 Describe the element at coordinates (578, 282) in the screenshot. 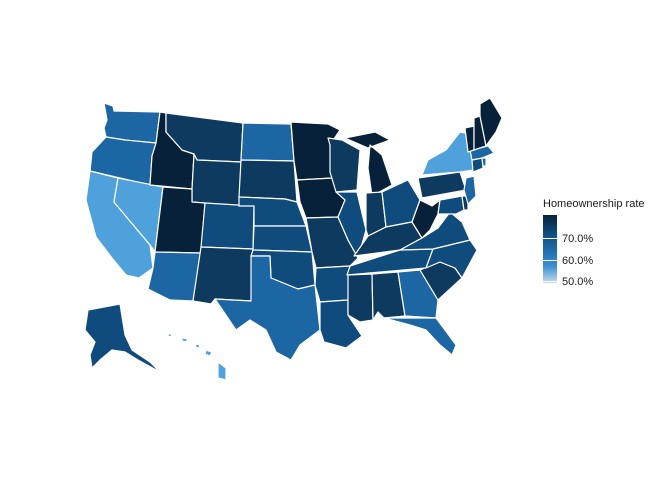

I see `legend-tick-label: 50.0%` at that location.